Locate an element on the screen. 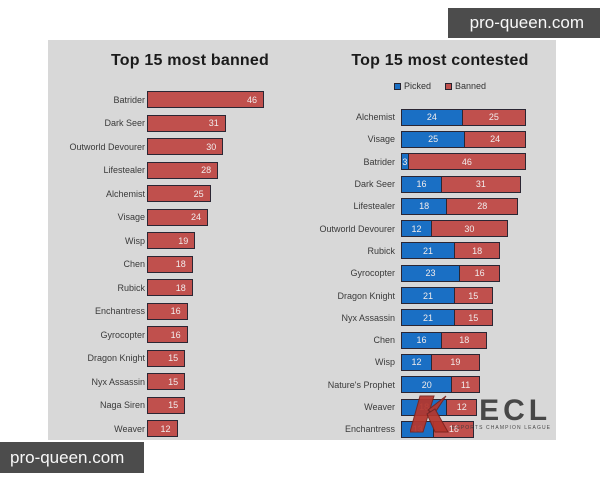 This screenshot has width=600, height=480. watermark-top-right: pro-queen.com is located at coordinates (523, 23).